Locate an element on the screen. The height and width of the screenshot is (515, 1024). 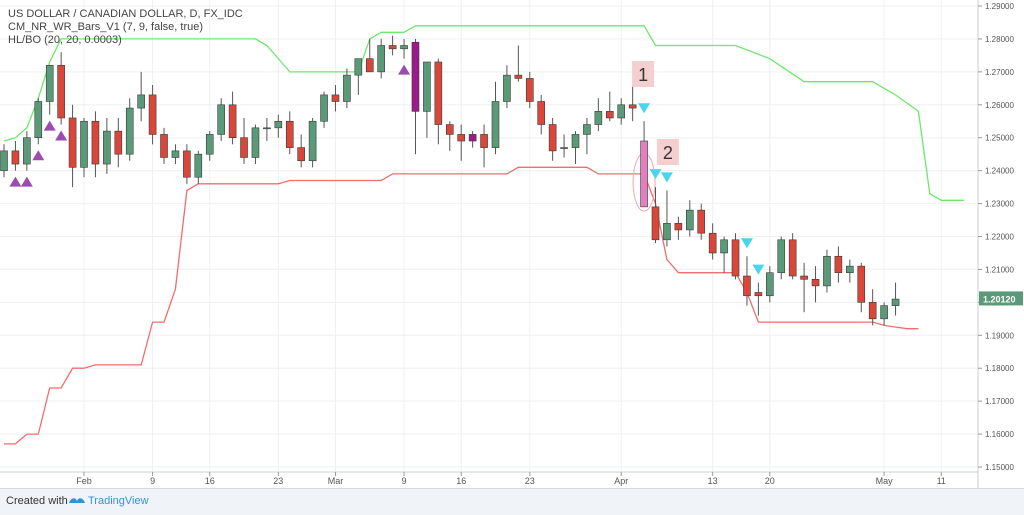
time-tick-label: May is located at coordinates (885, 481).